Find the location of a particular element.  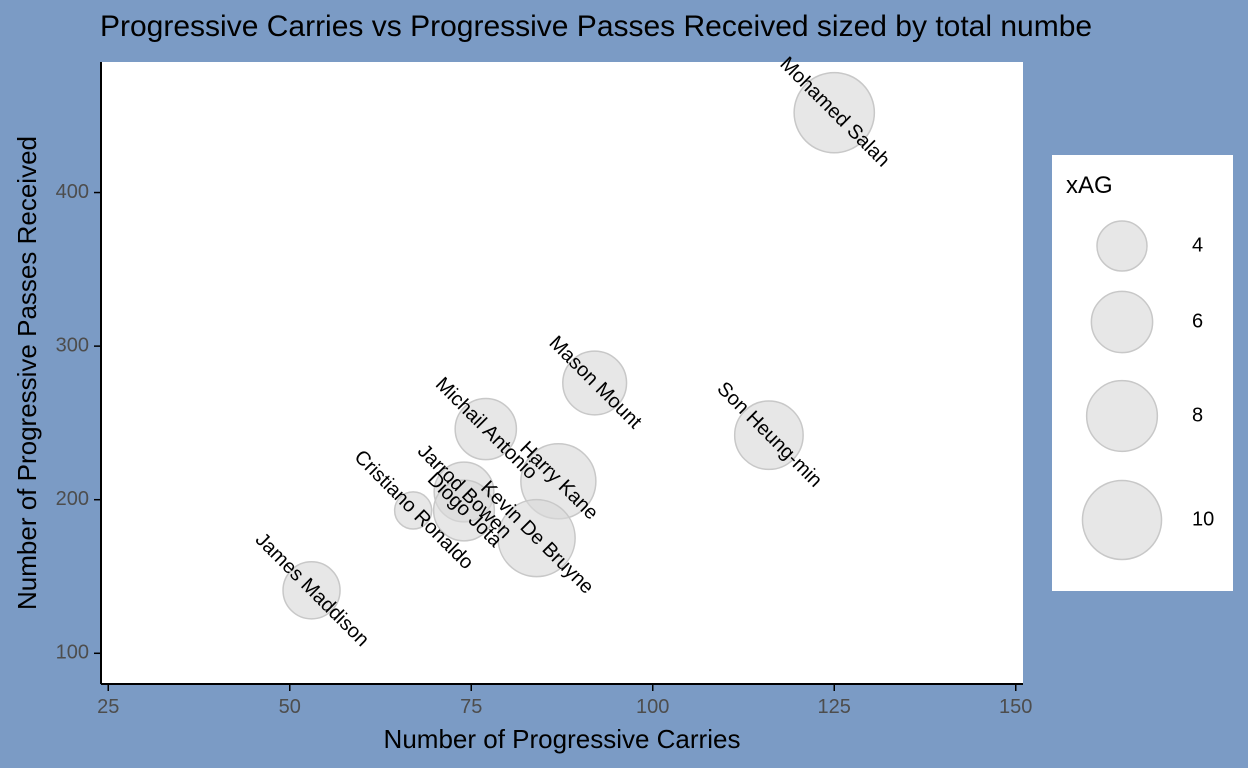

x-tick-label: 100 is located at coordinates (652, 707).